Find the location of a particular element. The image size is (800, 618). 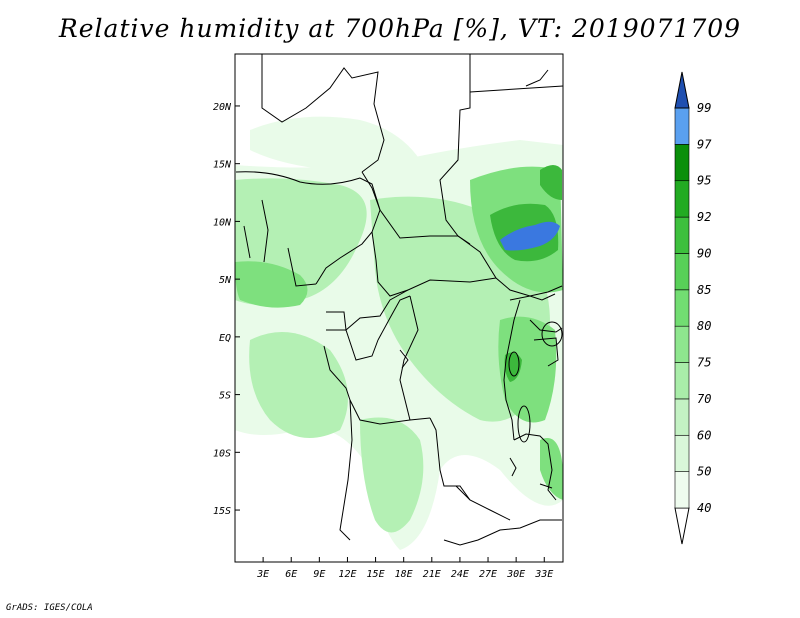

lon-label: 3E is located at coordinates (262, 574).